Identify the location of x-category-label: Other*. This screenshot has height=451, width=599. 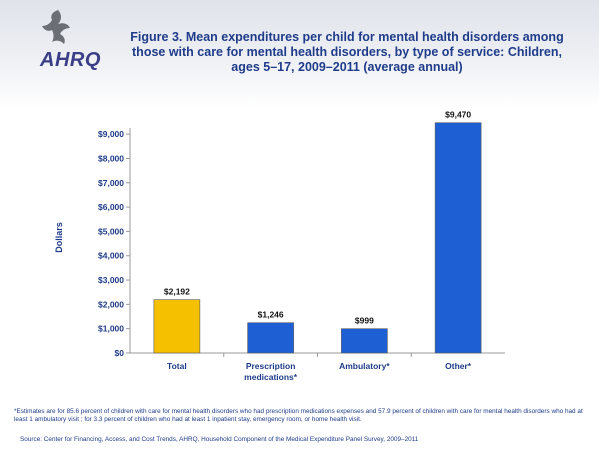
(458, 366).